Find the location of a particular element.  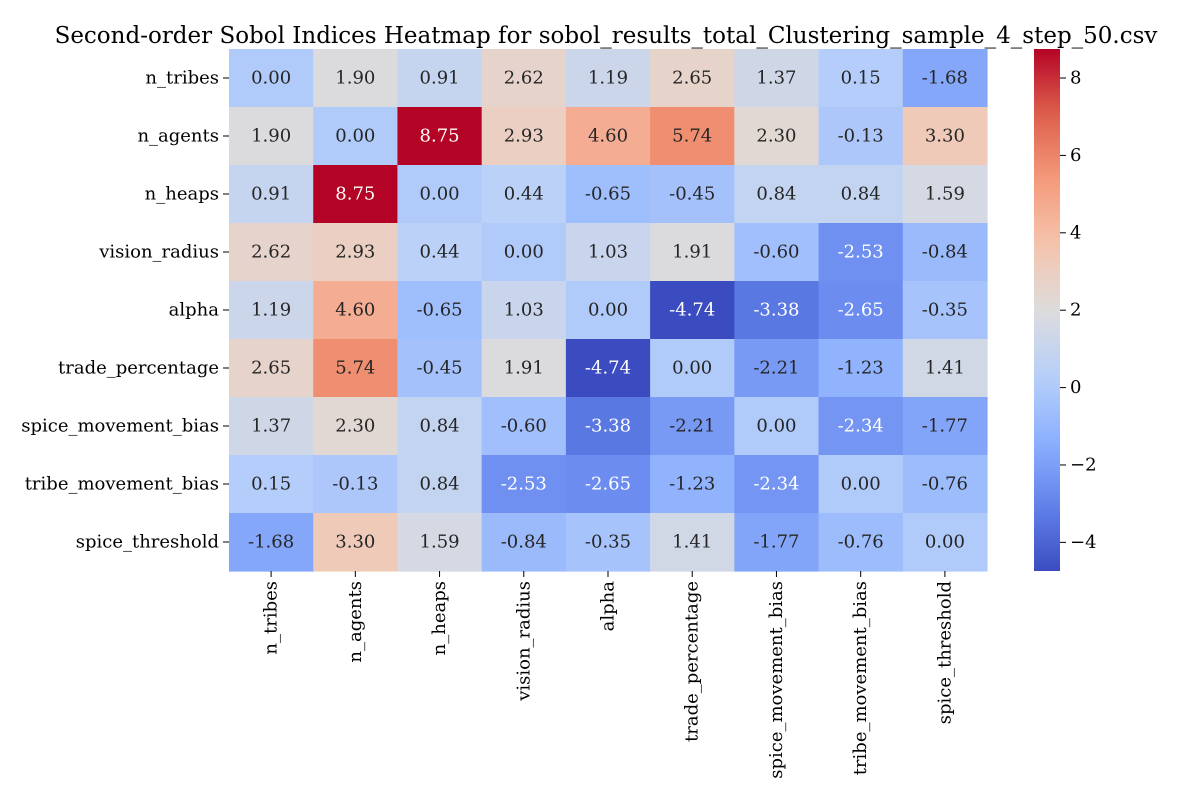

row-tick-label: tribe_movement_bias is located at coordinates (122, 484).